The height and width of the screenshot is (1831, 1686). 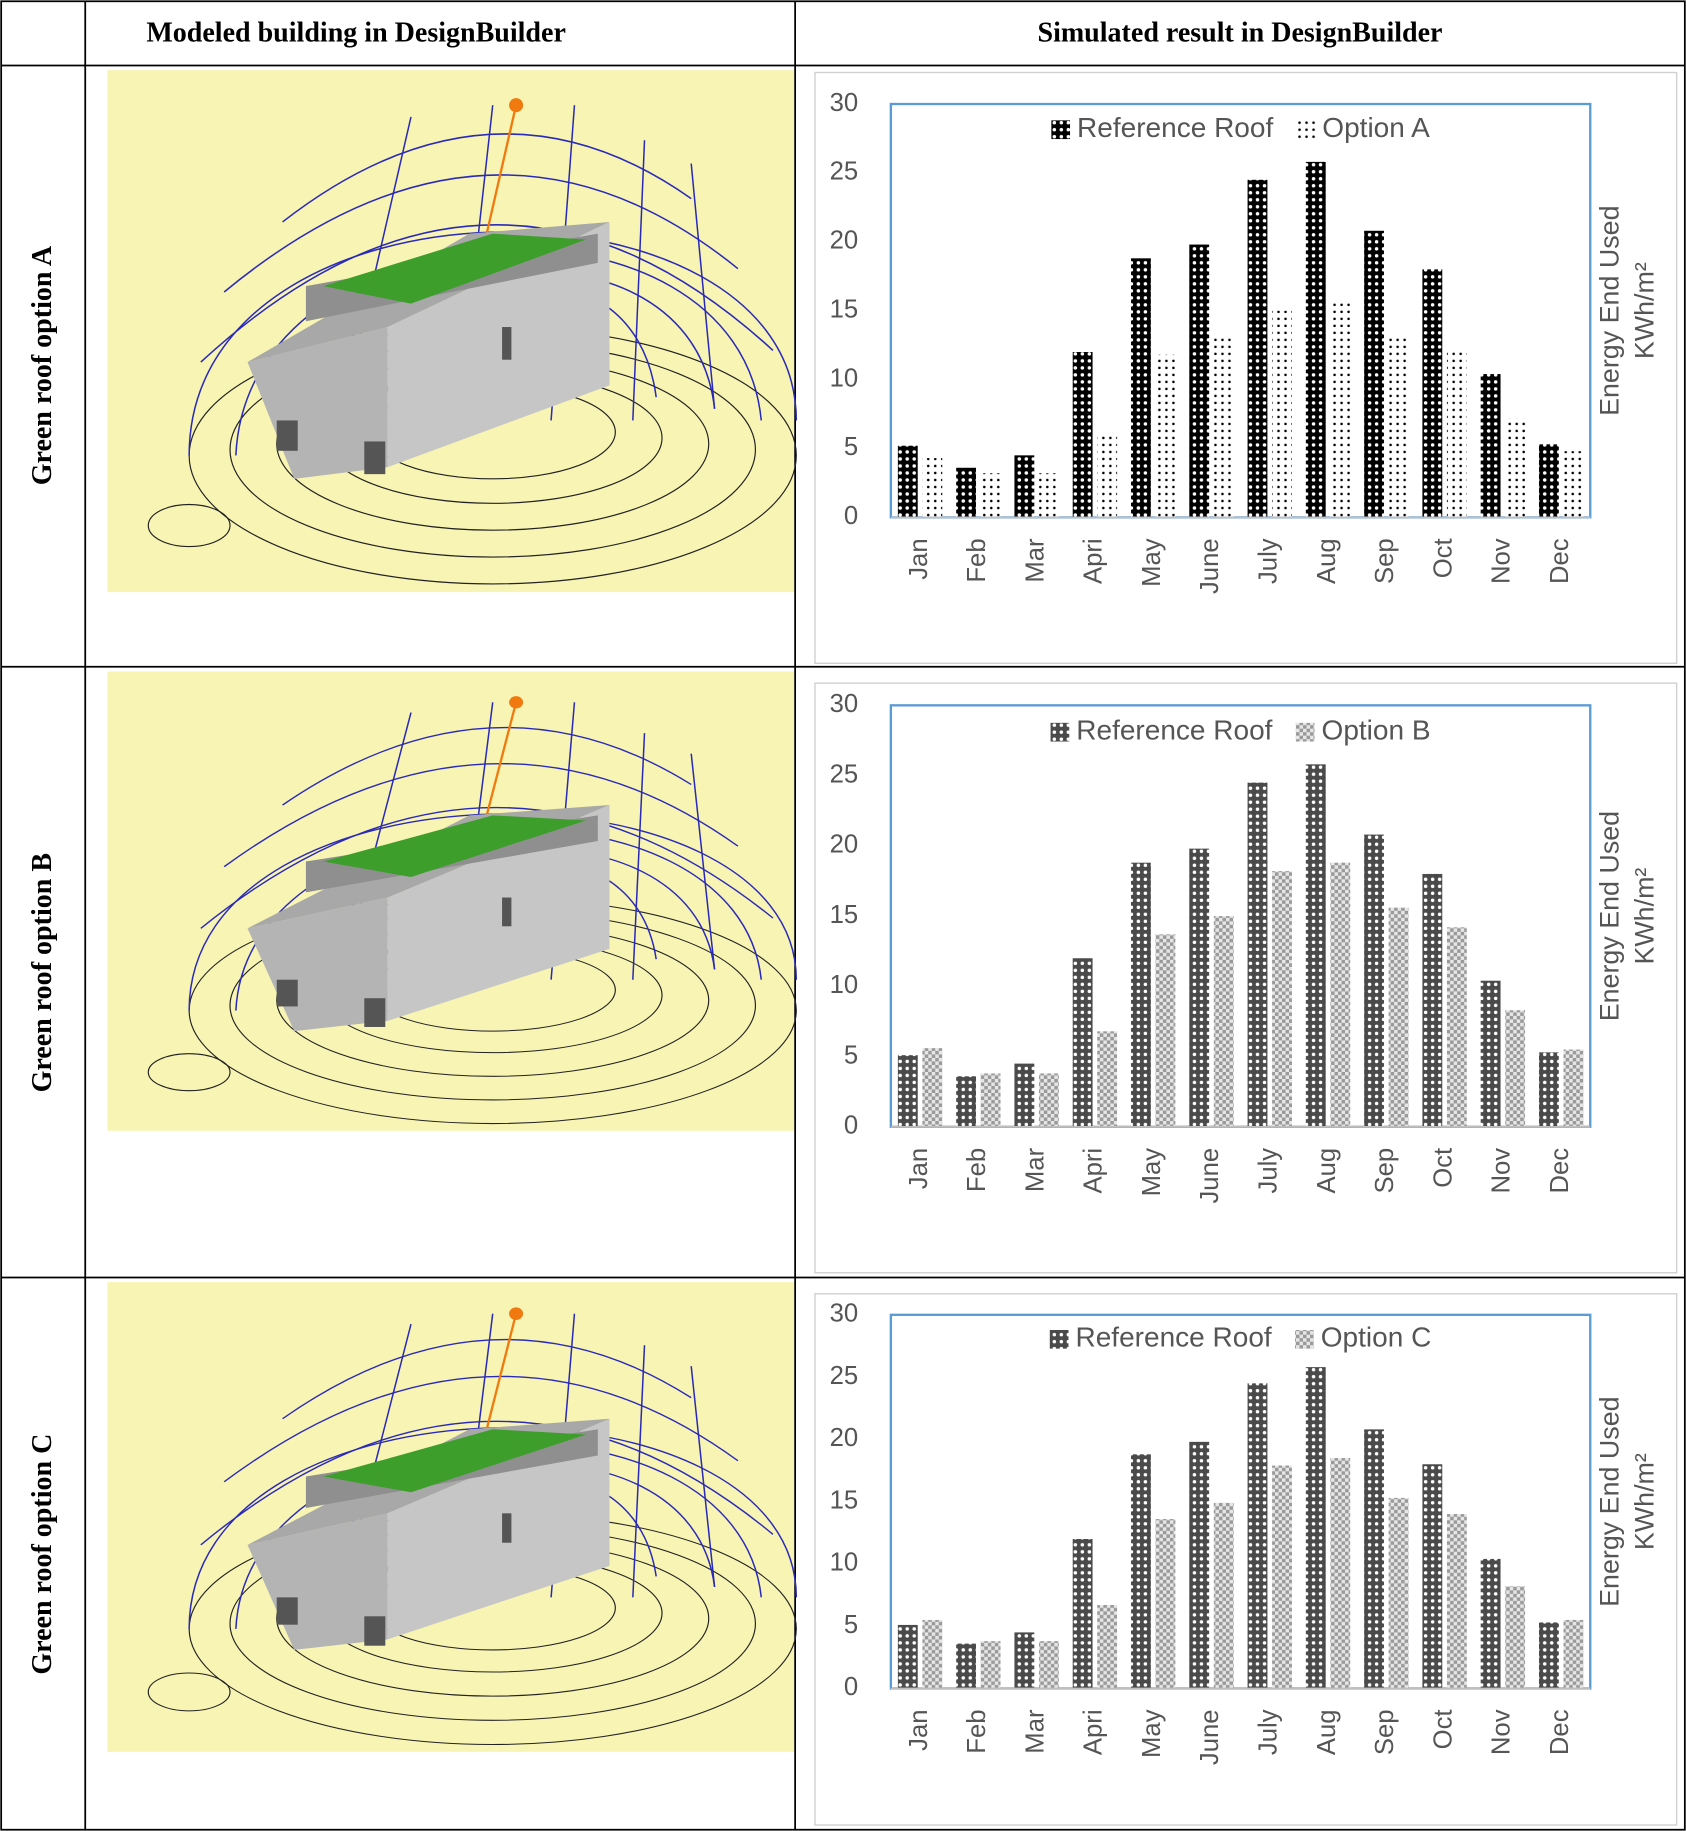 What do you see at coordinates (1644, 310) in the screenshot?
I see `y-axis-label: KWh/m²` at bounding box center [1644, 310].